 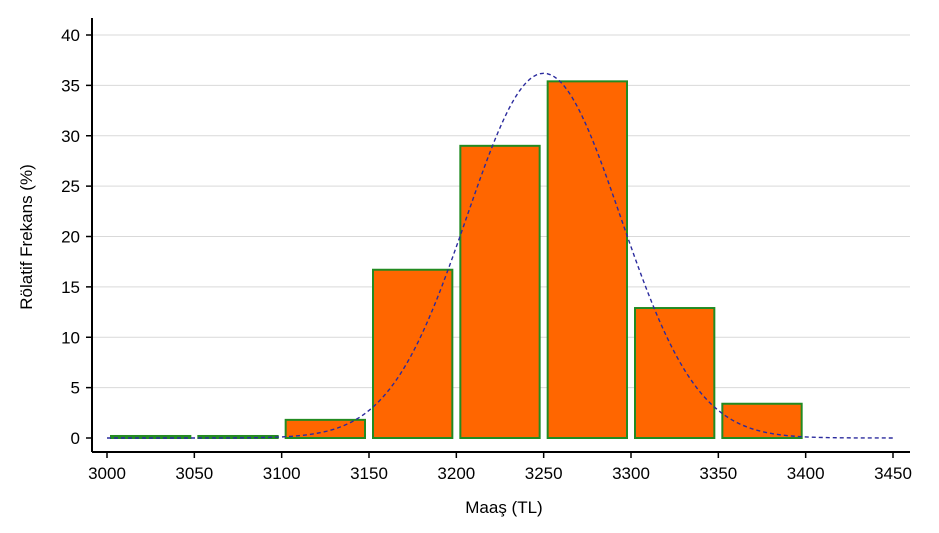 What do you see at coordinates (70, 337) in the screenshot?
I see `y-tick-label: 10` at bounding box center [70, 337].